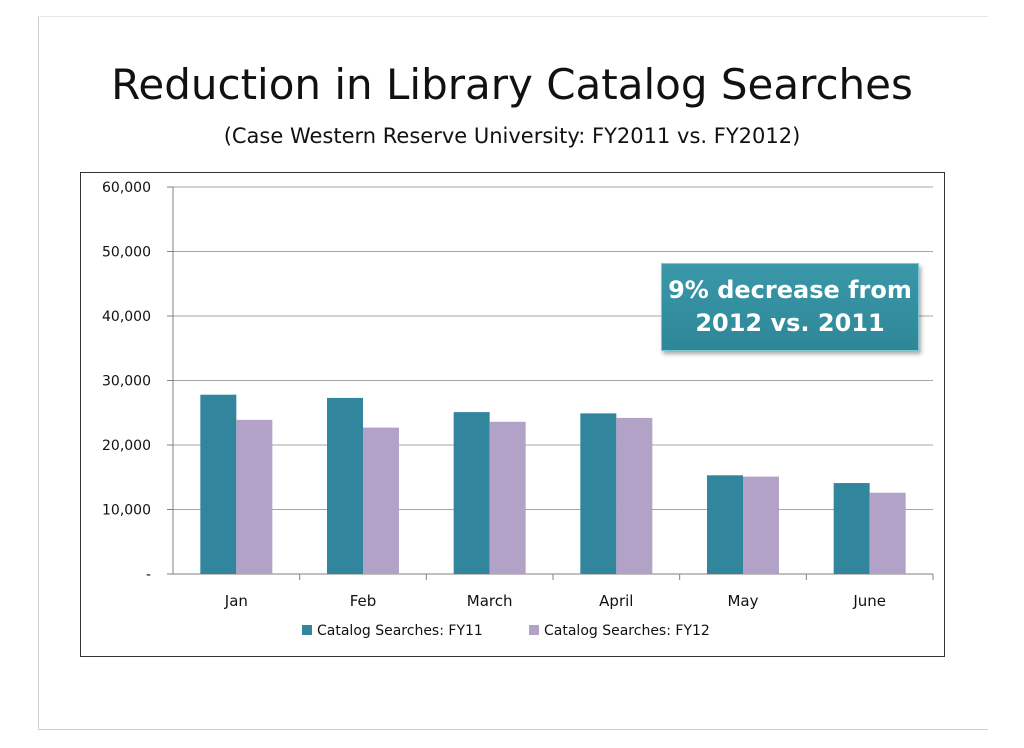 The image size is (1024, 748). What do you see at coordinates (790, 323) in the screenshot?
I see `callout-line-2: 2012 vs. 2011` at bounding box center [790, 323].